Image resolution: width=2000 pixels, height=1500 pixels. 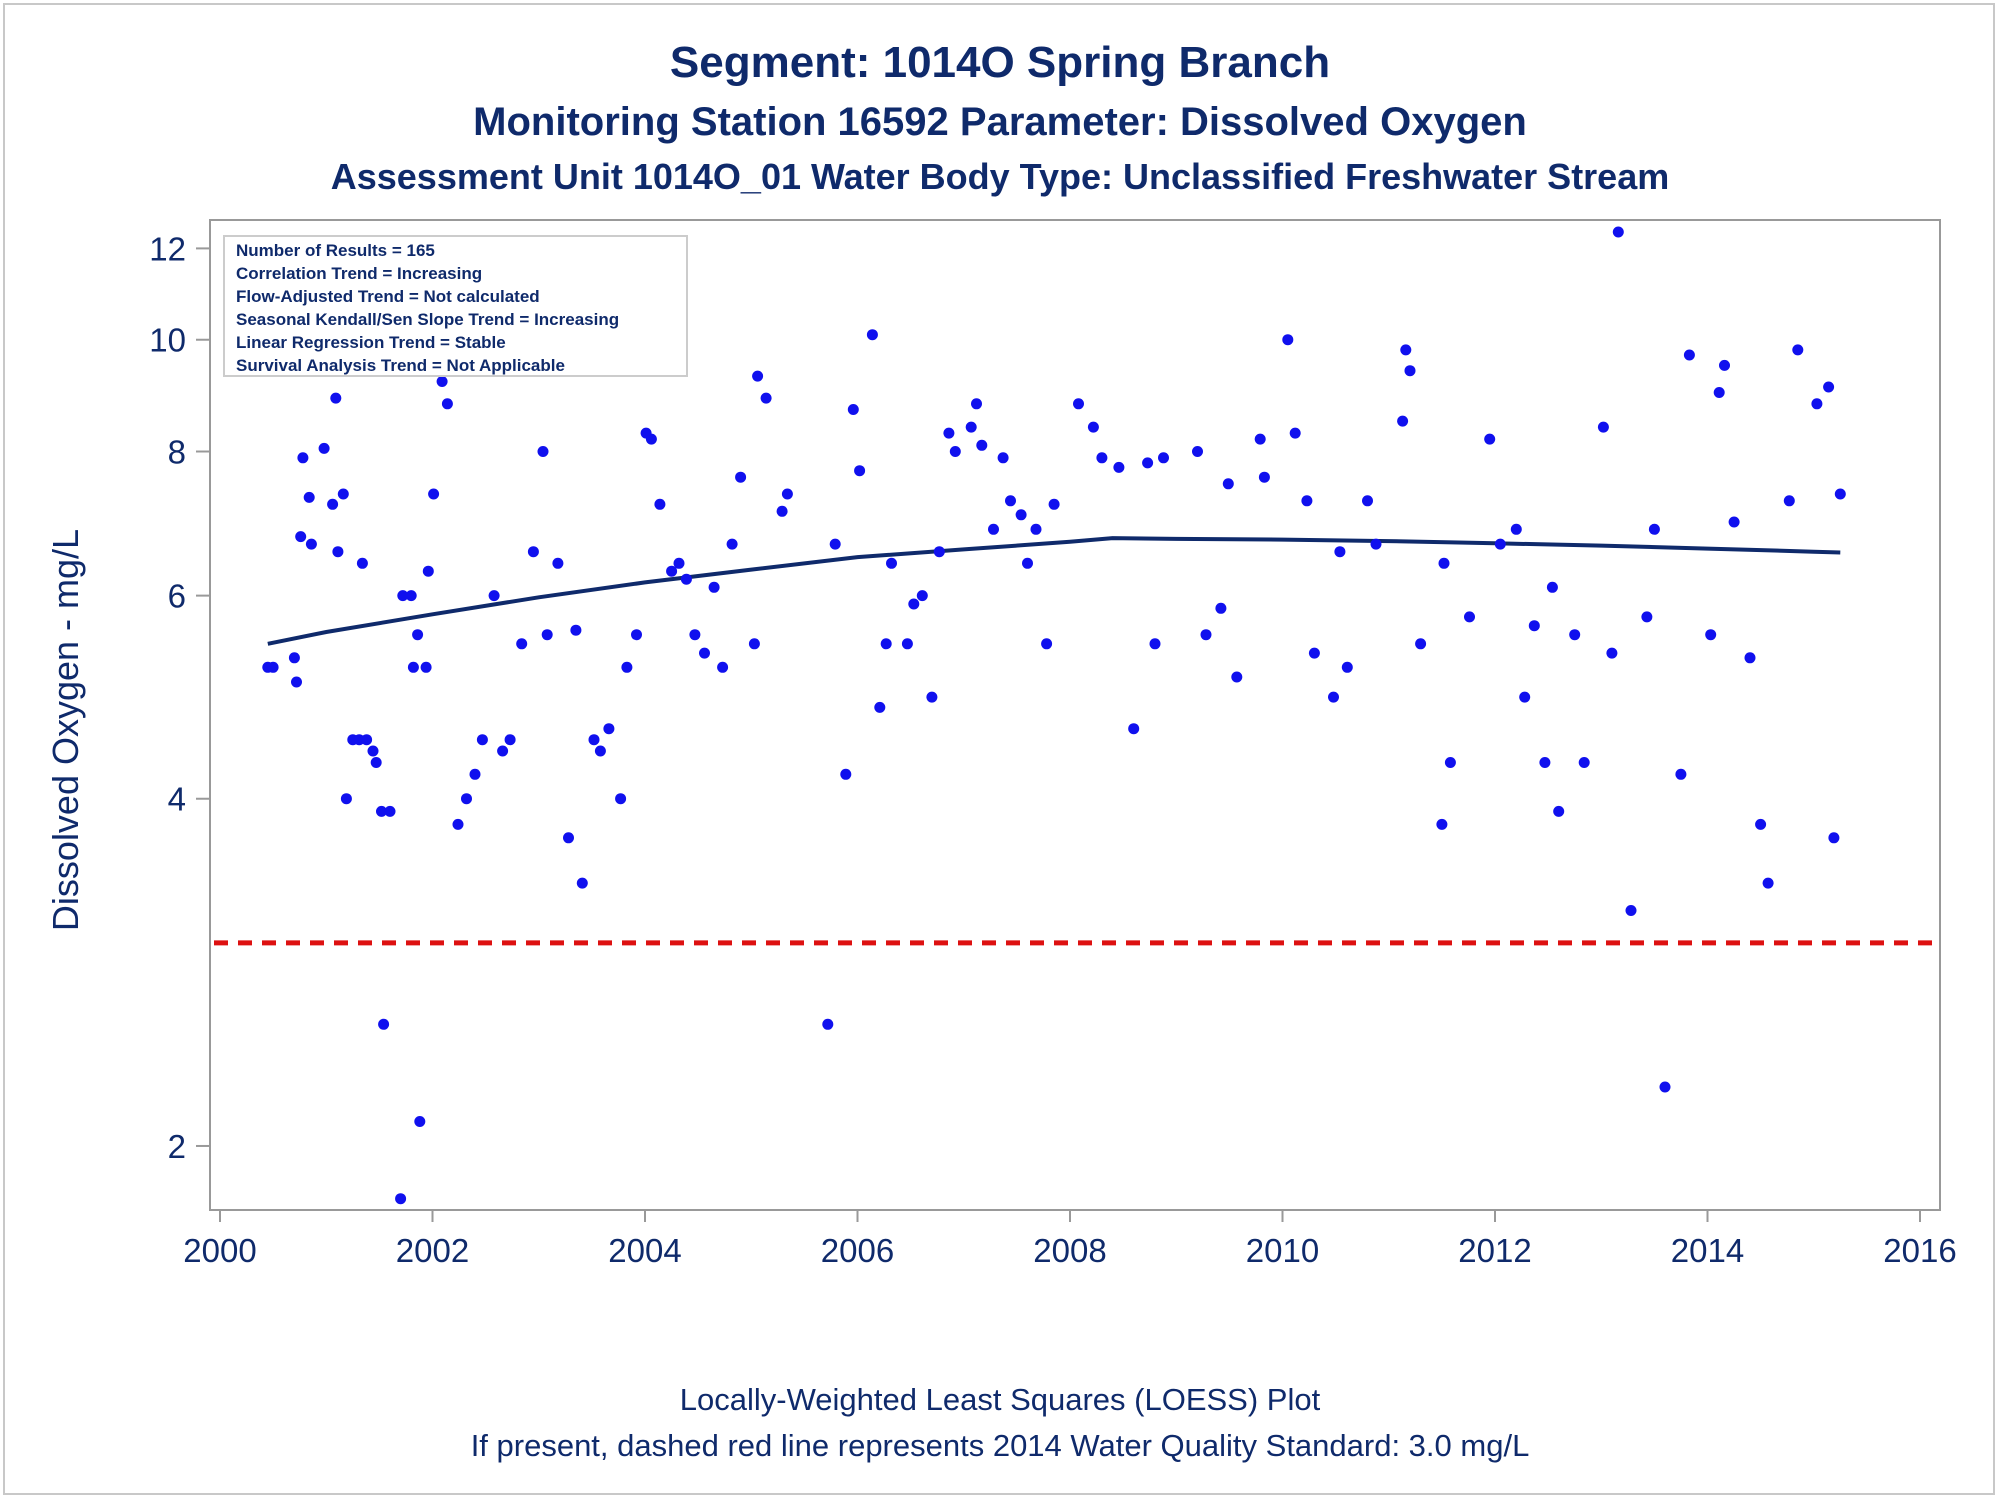 I want to click on info-box-border, so click(x=455, y=306).